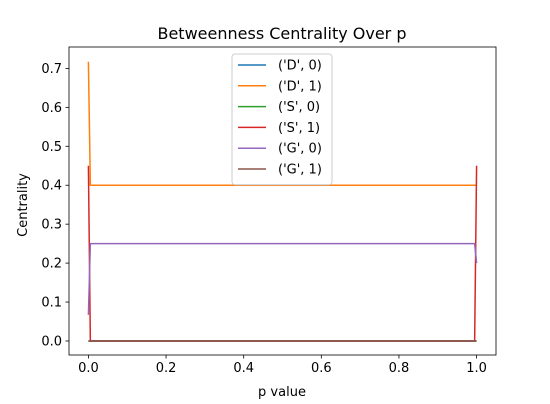 This screenshot has width=550, height=404. I want to click on x-tick-label: 1.0, so click(476, 368).